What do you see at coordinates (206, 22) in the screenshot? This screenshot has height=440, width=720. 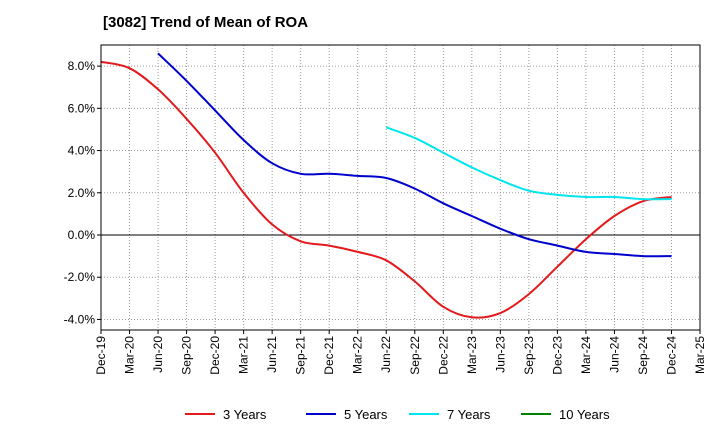 I see `chart-title: [3082] Trend of Mean of ROA` at bounding box center [206, 22].